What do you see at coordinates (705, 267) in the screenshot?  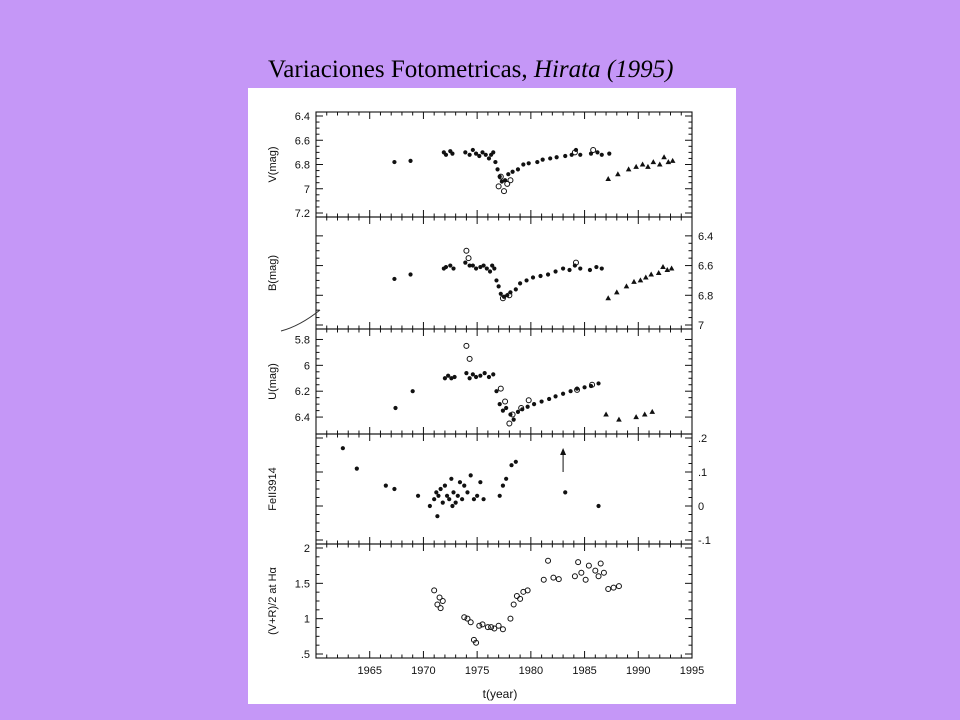 I see `y-tick-label: 6.6` at bounding box center [705, 267].